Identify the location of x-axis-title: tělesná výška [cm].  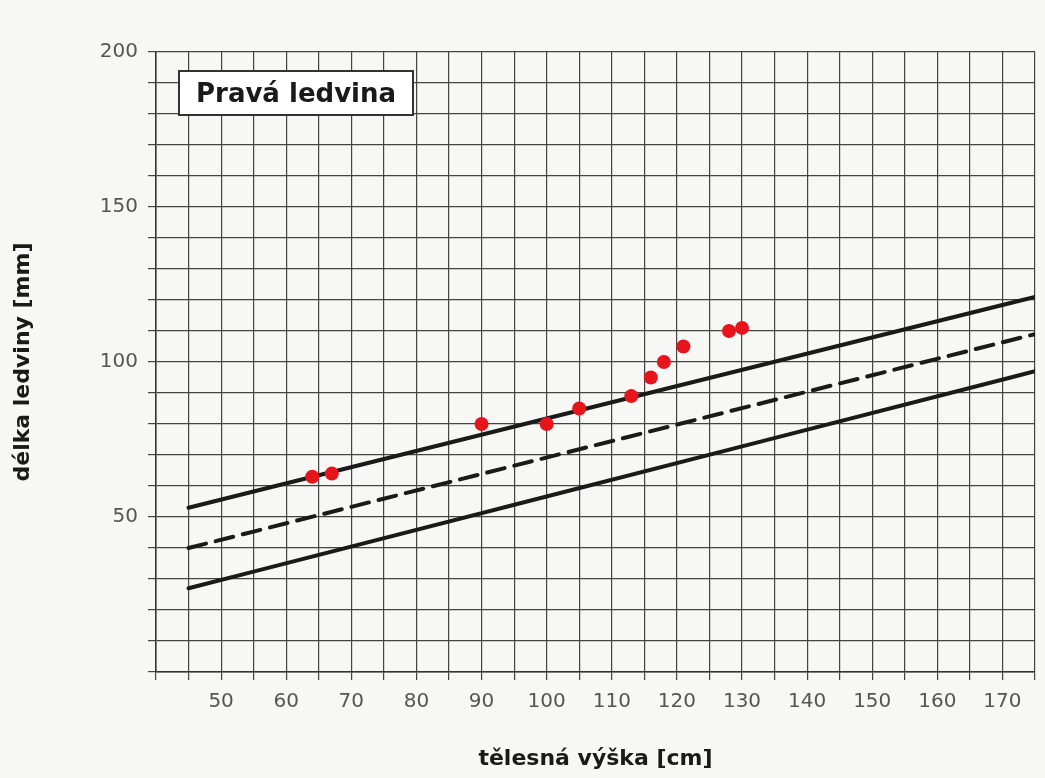
(595, 757).